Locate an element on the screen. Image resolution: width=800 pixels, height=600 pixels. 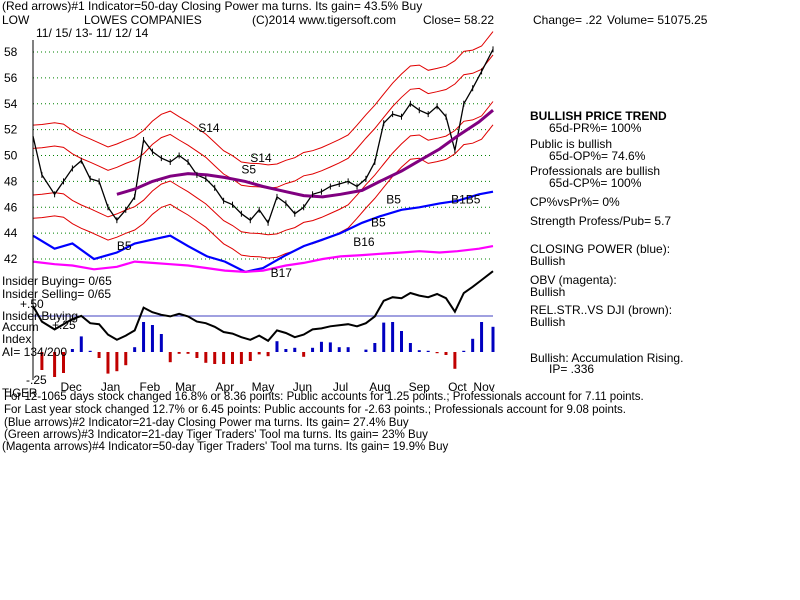
cpvspr-value: CP%vsPr%= 0% is located at coordinates (575, 202).